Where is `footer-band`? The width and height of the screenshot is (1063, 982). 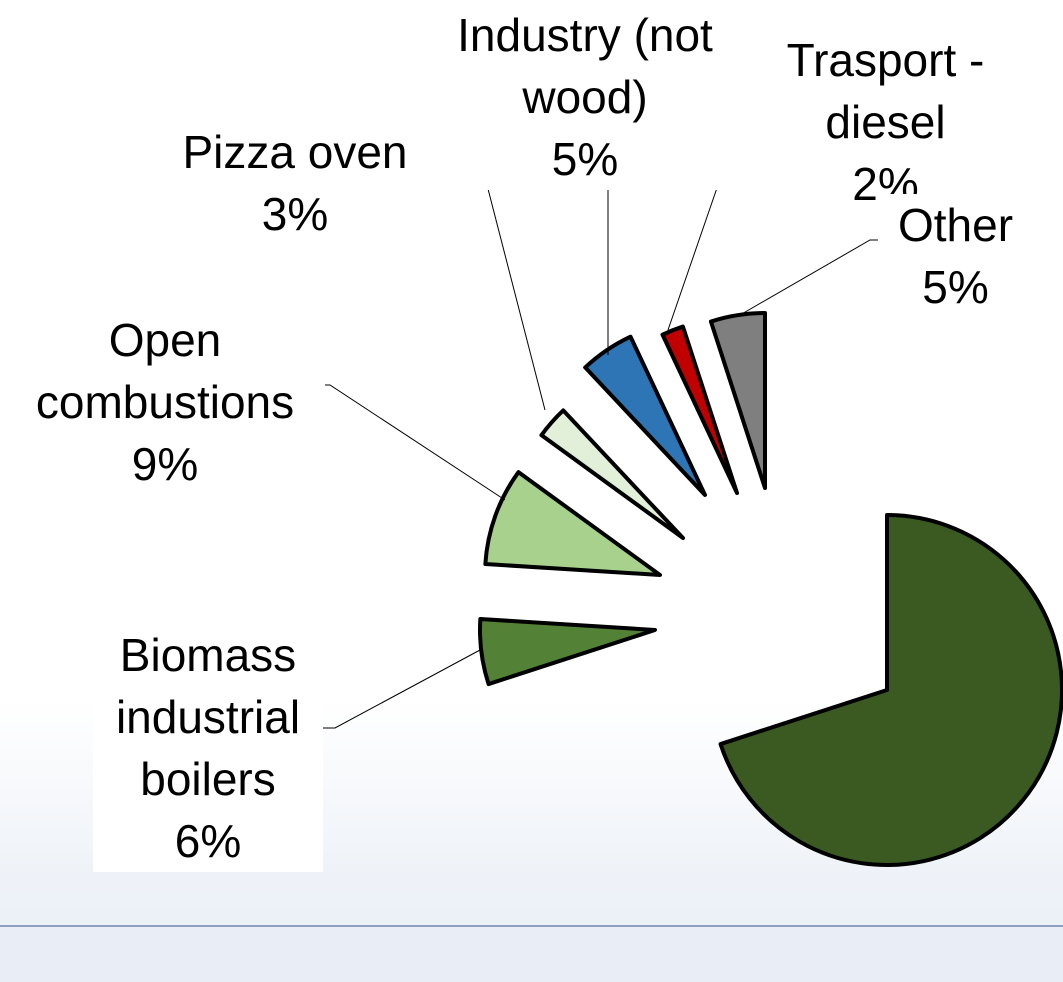 footer-band is located at coordinates (531, 953).